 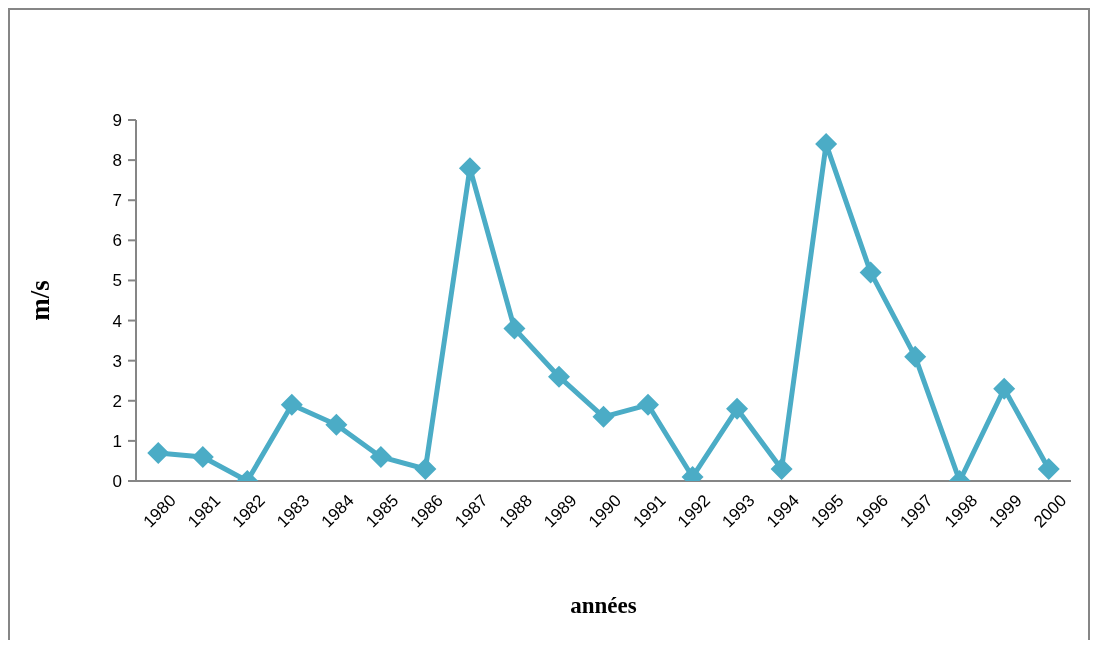 What do you see at coordinates (117, 201) in the screenshot?
I see `y-tick-label: 7` at bounding box center [117, 201].